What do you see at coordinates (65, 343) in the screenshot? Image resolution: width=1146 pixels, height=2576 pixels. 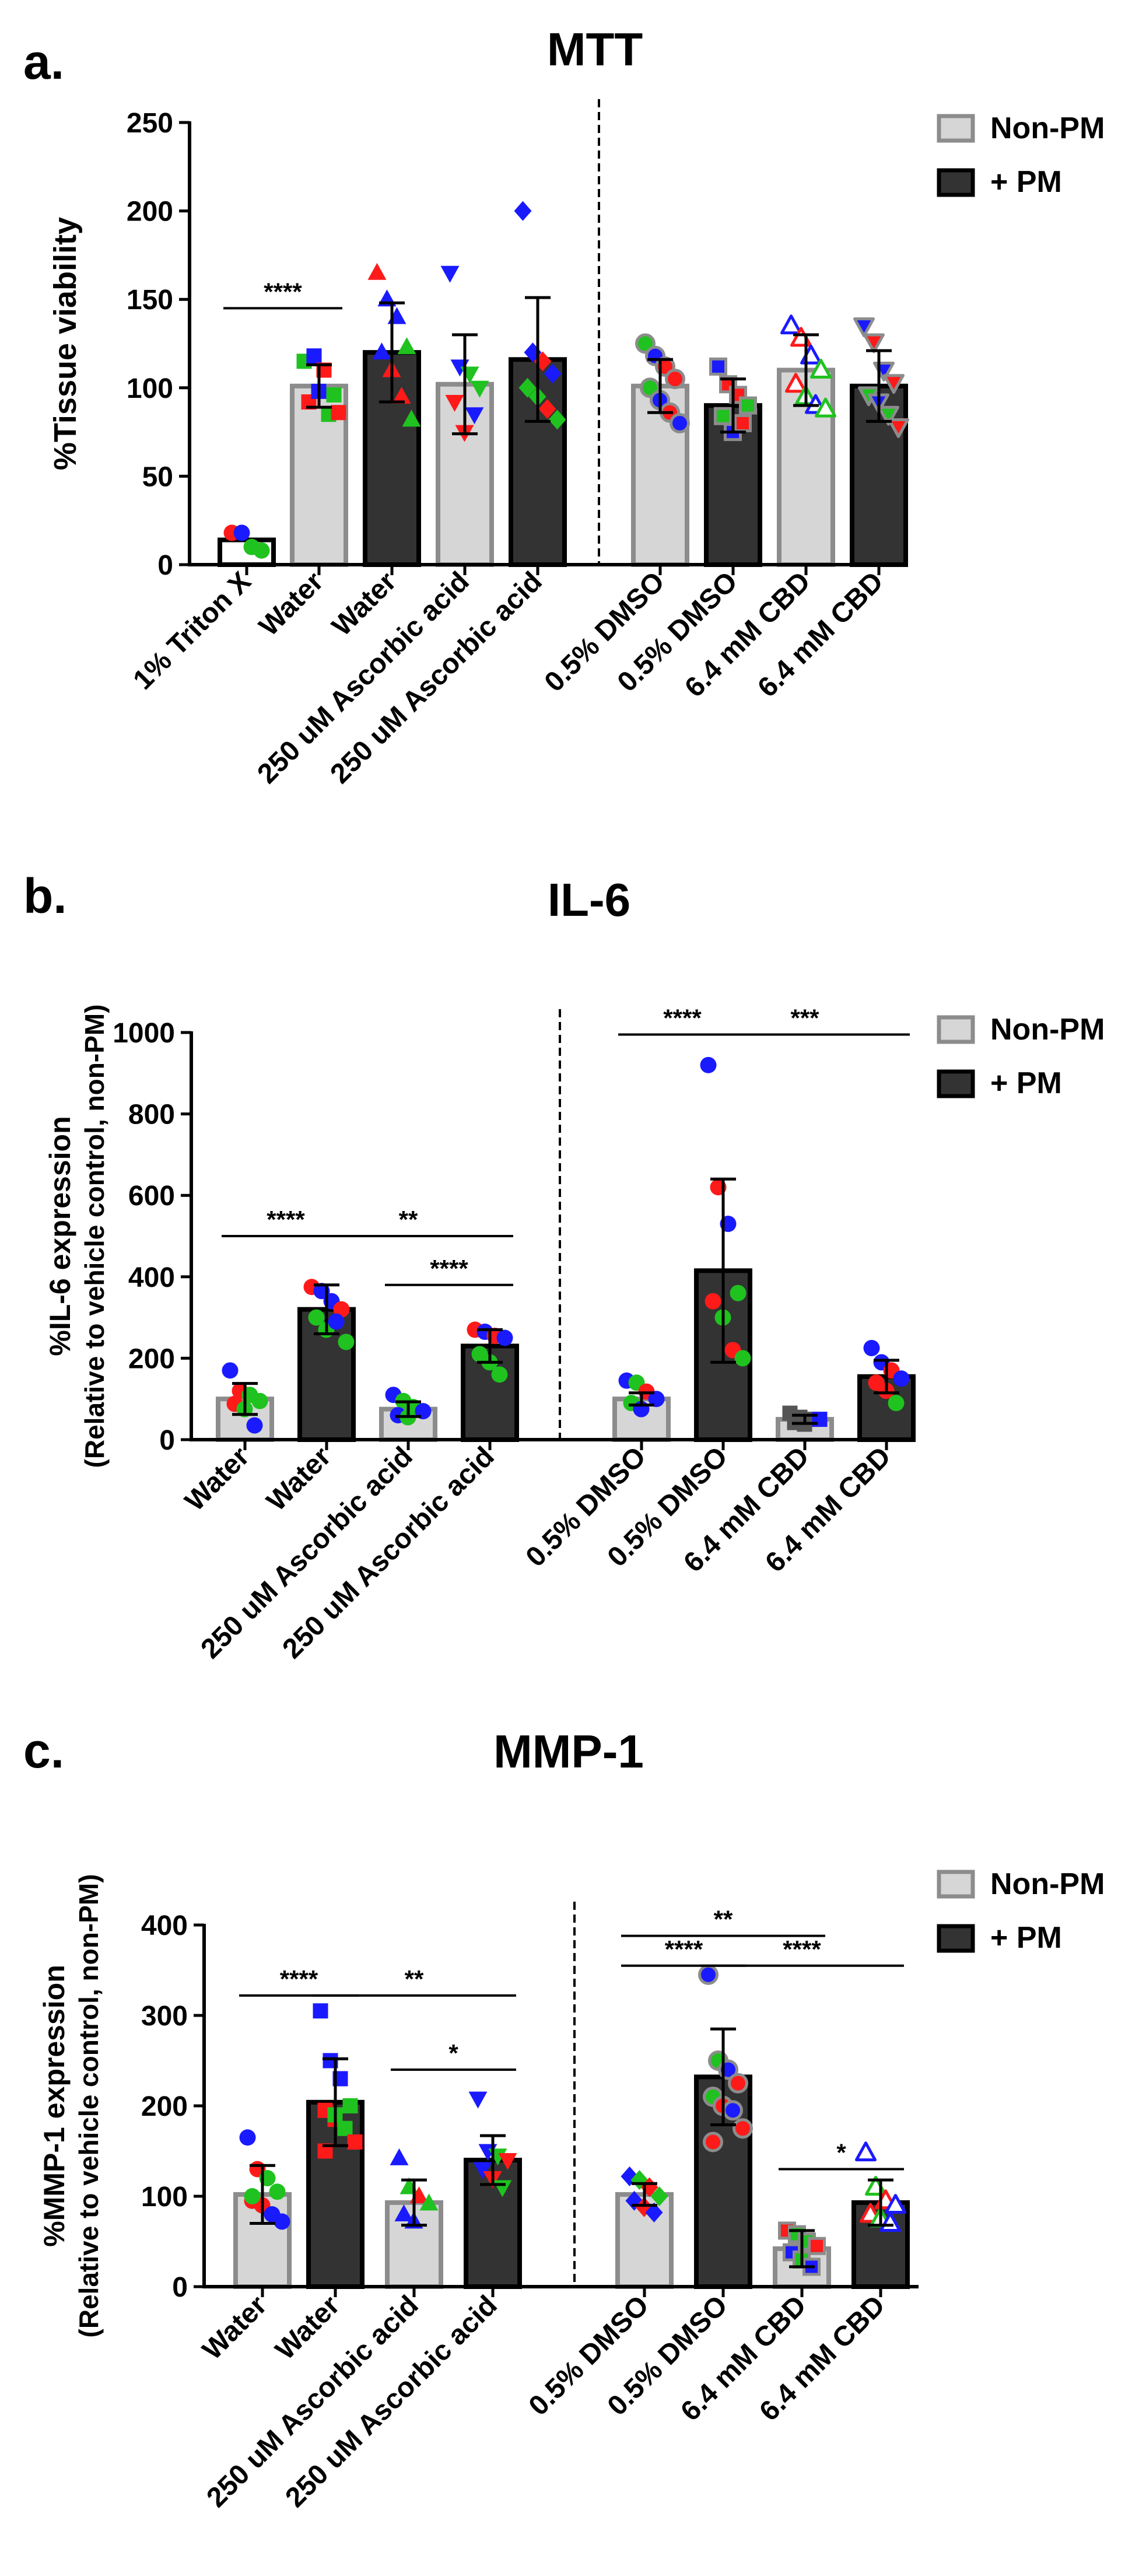 I see `y-axis-label: %Tissue viability` at bounding box center [65, 343].